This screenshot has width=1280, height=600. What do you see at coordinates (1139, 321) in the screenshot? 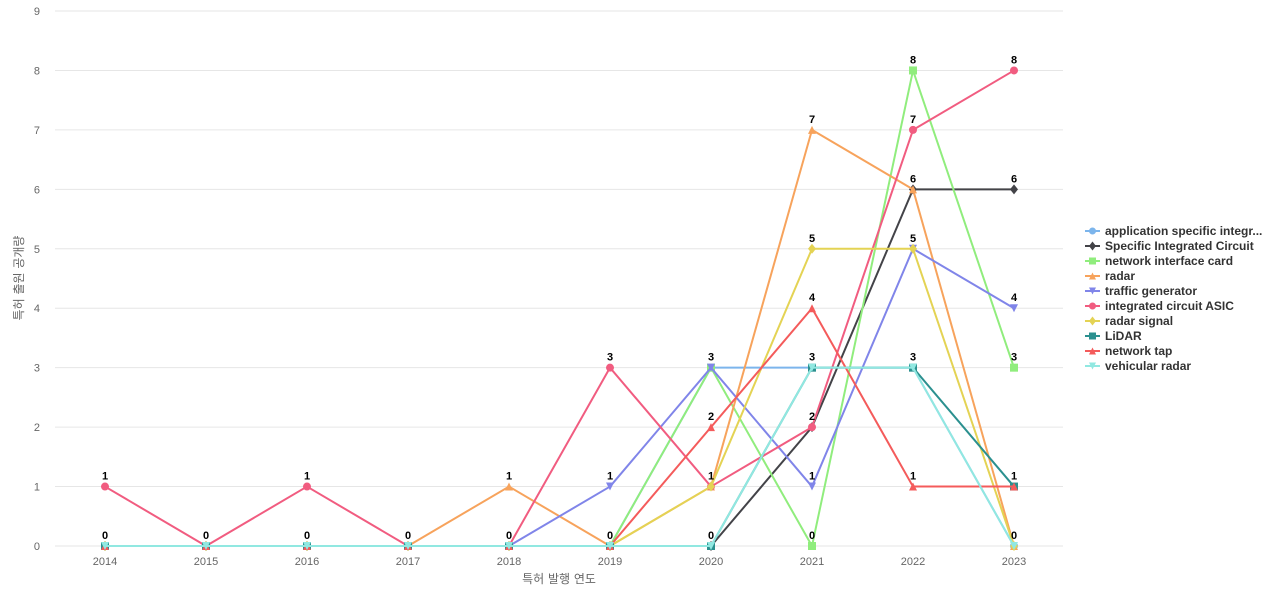
I see `legend-label: radar signal` at bounding box center [1139, 321].